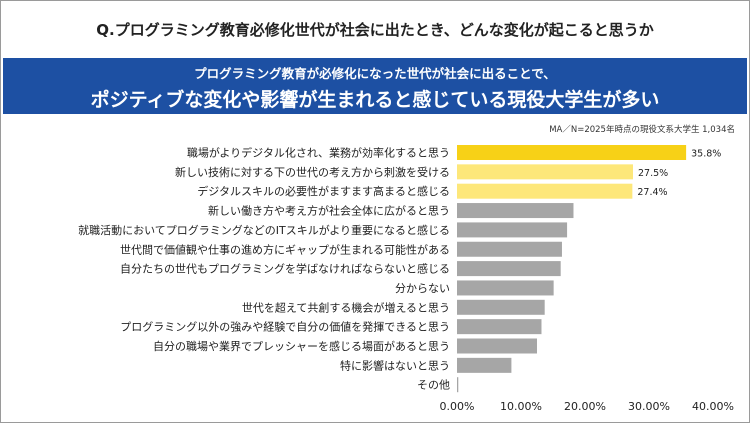  I want to click on category-label: 新しい技術に対する下の世代の考え方から刺激を受ける, so click(312, 172).